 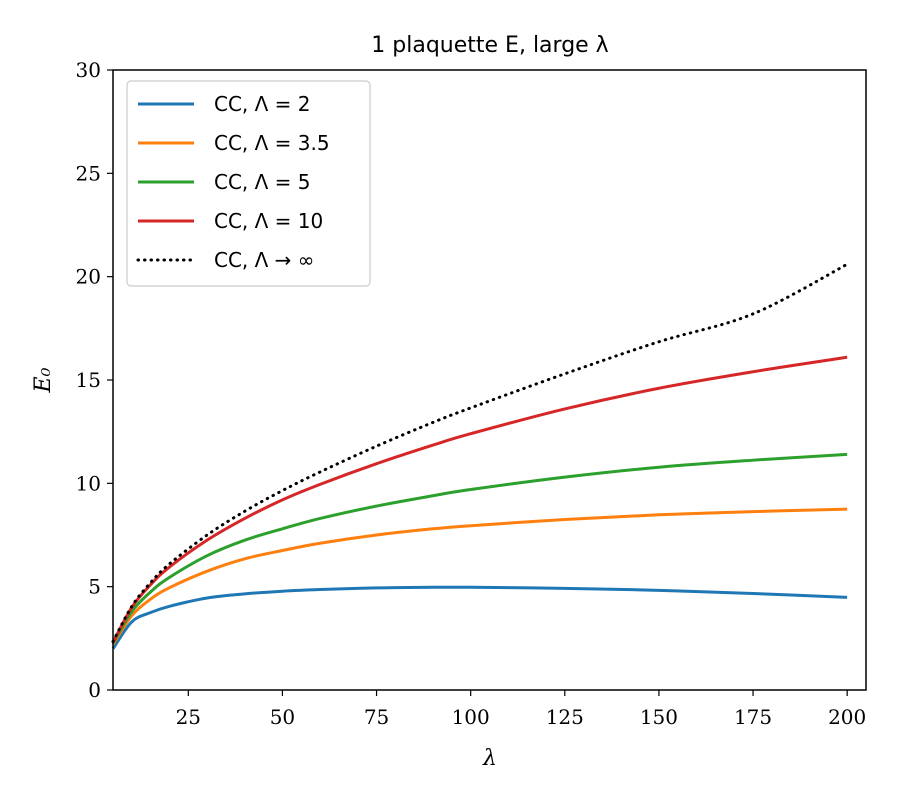 I want to click on y-tick-label: 0, so click(x=94, y=690).